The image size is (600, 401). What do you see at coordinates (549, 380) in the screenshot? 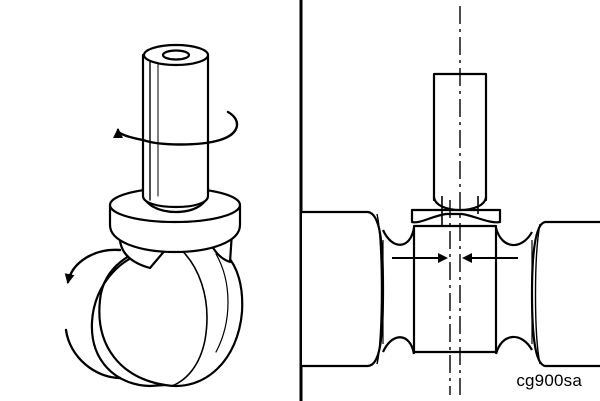
I see `figure-code-label: cg900sa` at bounding box center [549, 380].